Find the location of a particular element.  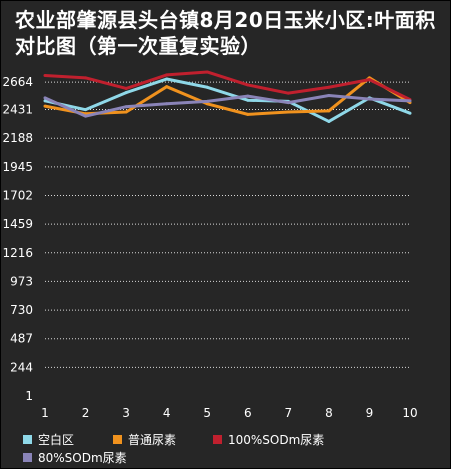

x-tick-label: 9 is located at coordinates (370, 413).